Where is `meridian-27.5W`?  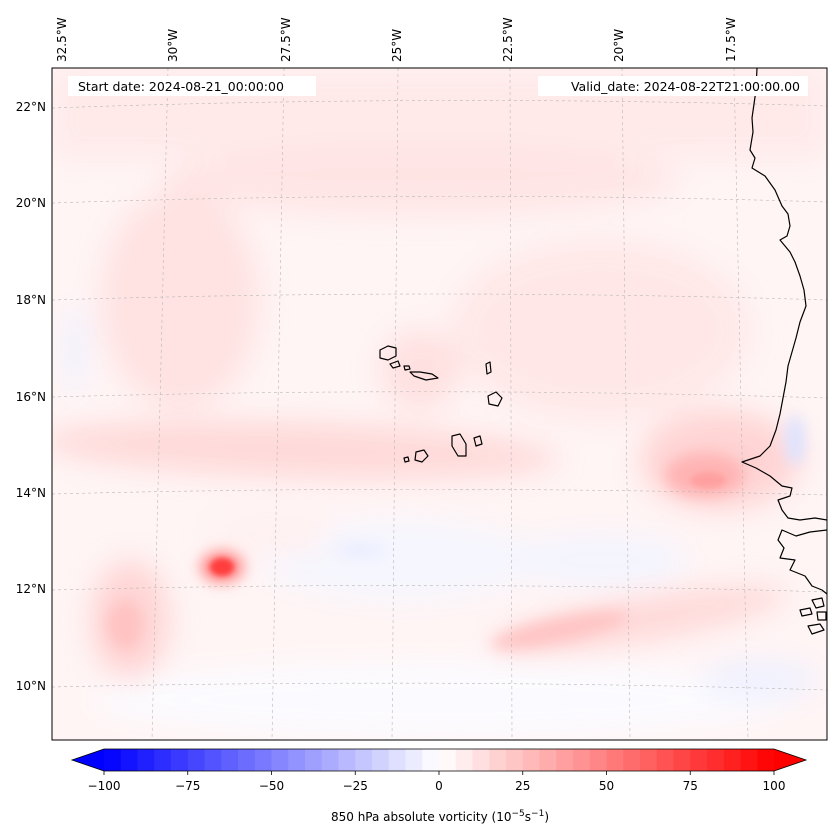 meridian-27.5W is located at coordinates (278, 404).